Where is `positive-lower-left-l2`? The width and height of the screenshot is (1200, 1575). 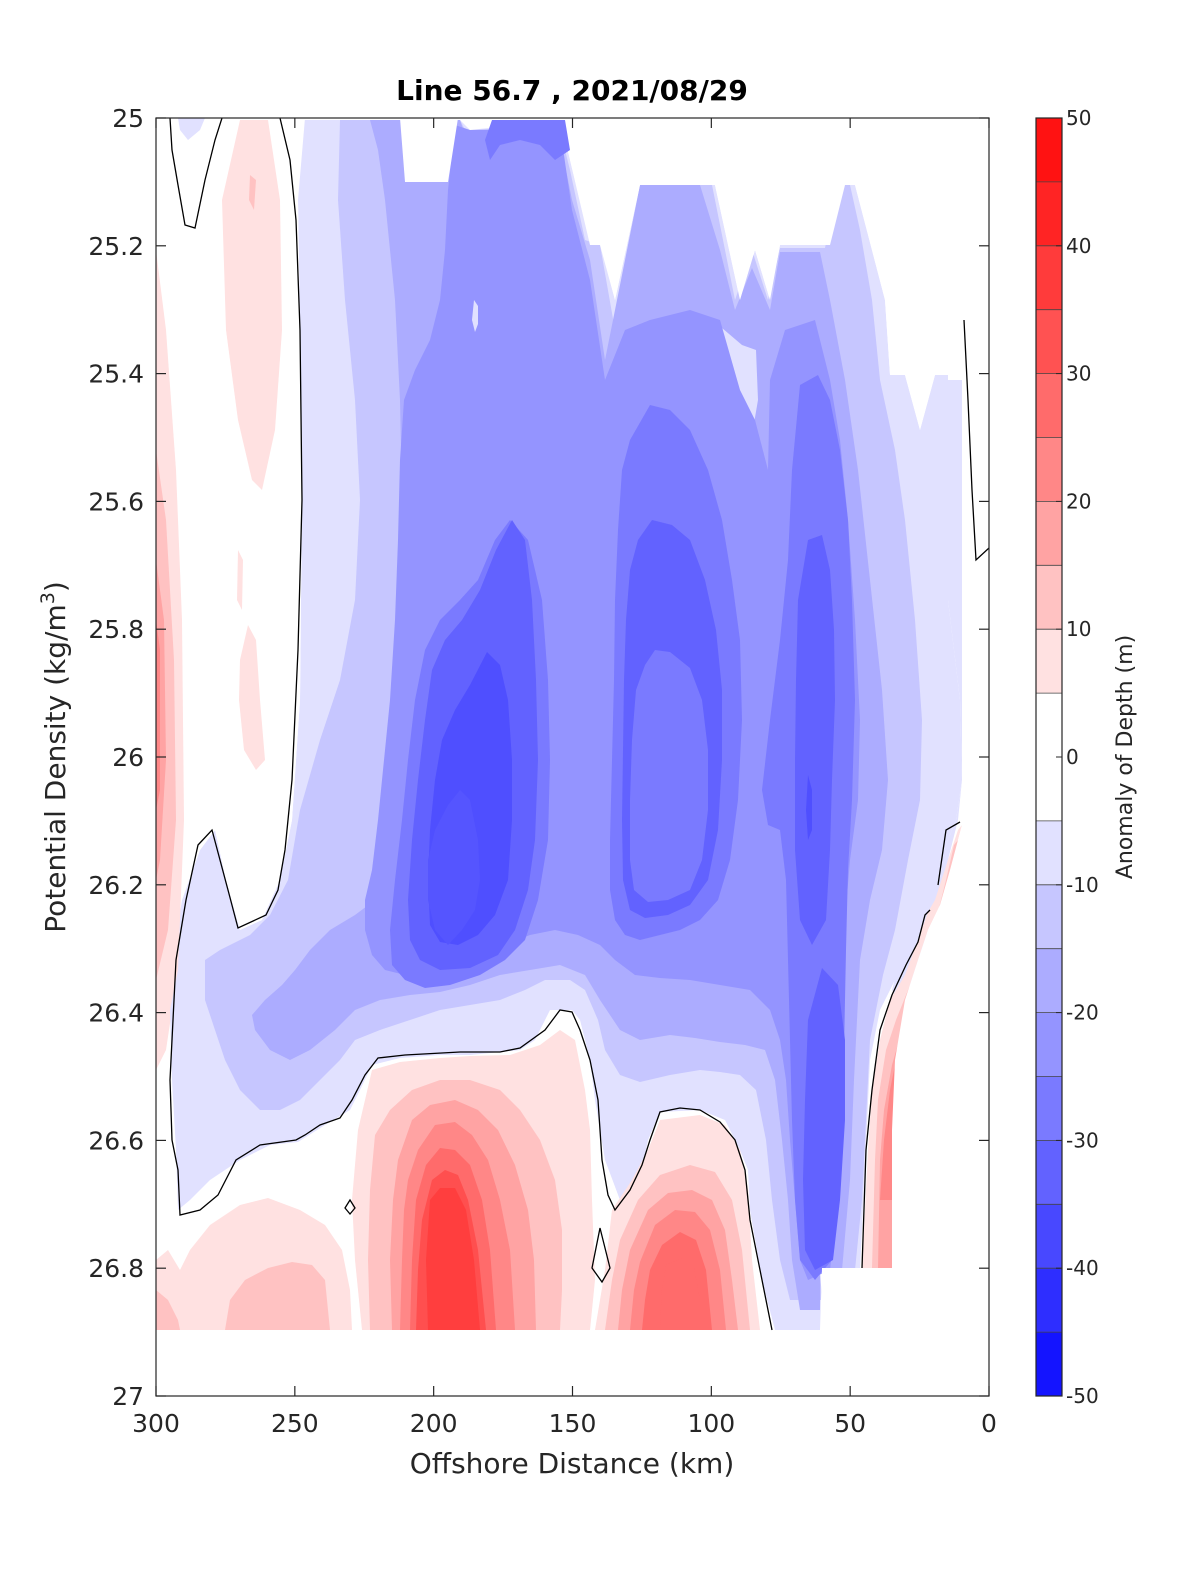
positive-lower-left-l2 is located at coordinates (277, 1296).